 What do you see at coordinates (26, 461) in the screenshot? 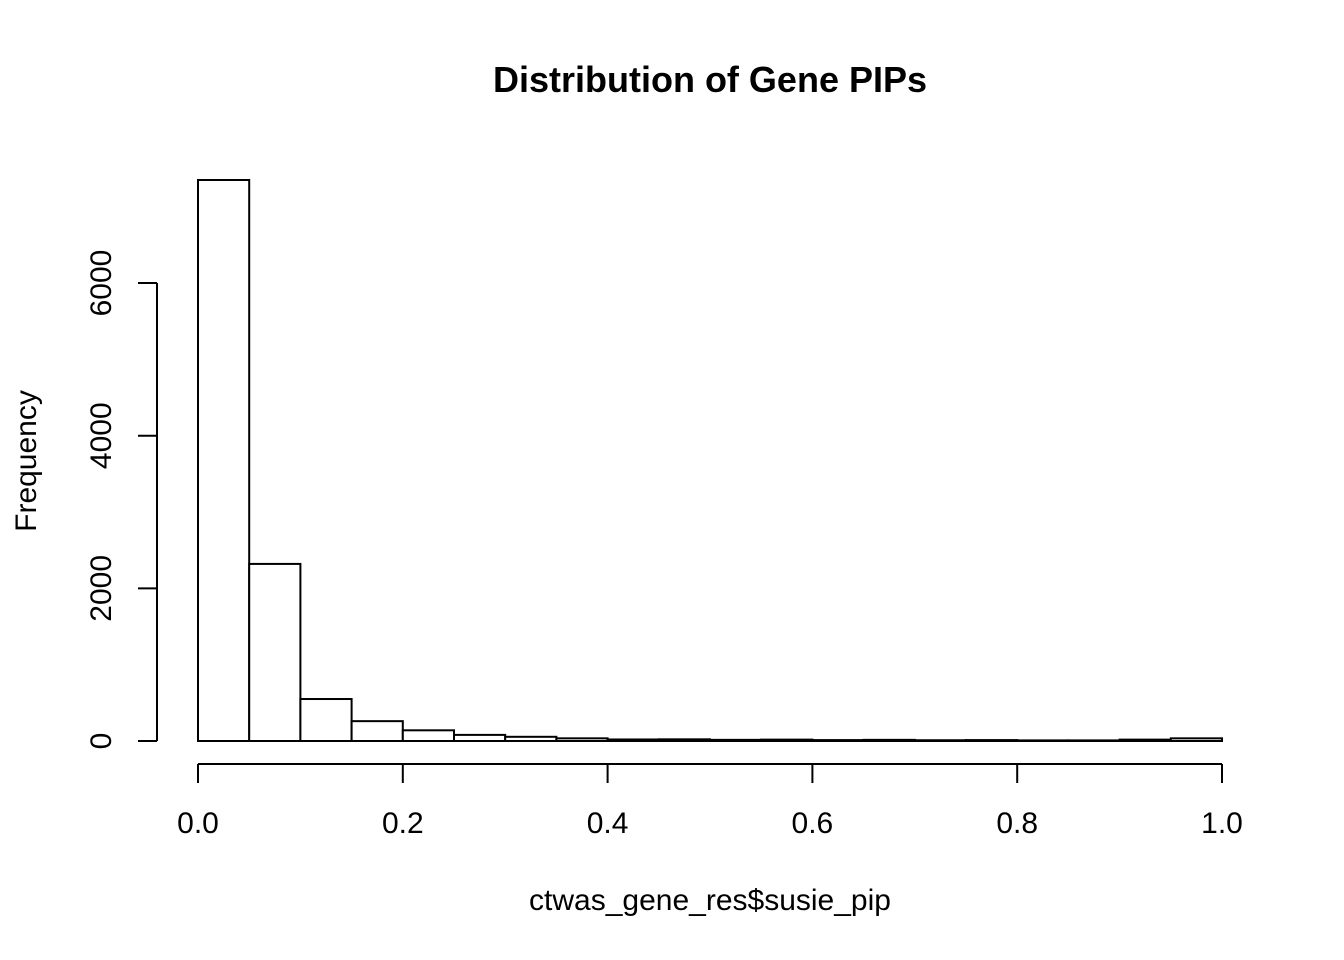
I see `y-axis-label: Frequency` at bounding box center [26, 461].